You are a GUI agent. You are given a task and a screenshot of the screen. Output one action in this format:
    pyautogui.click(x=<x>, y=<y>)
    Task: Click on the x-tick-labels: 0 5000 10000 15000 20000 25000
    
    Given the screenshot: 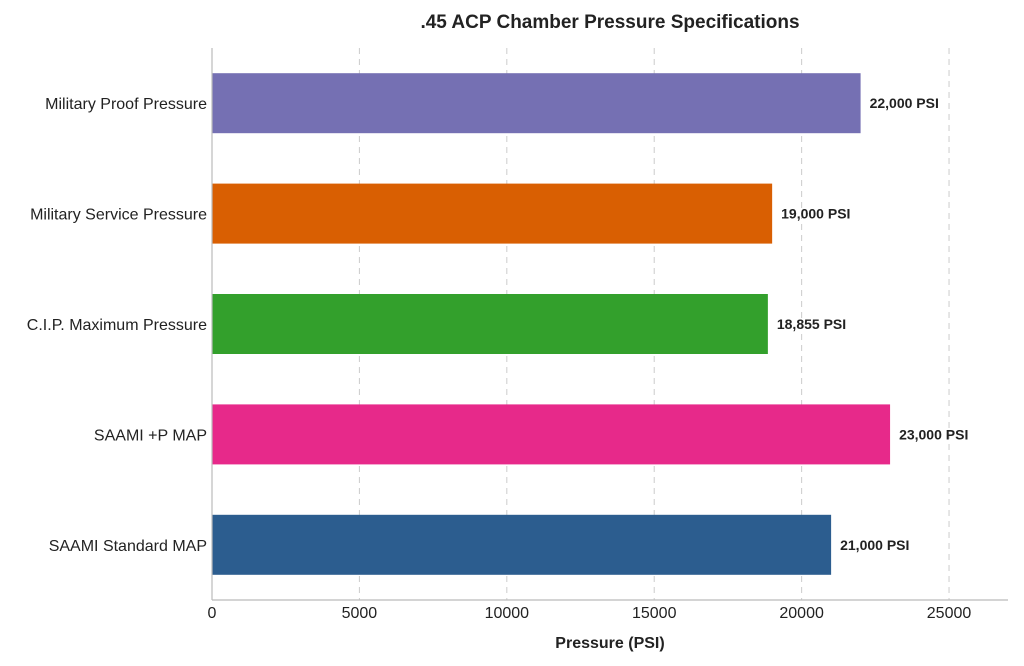 What is the action you would take?
    pyautogui.click(x=590, y=613)
    